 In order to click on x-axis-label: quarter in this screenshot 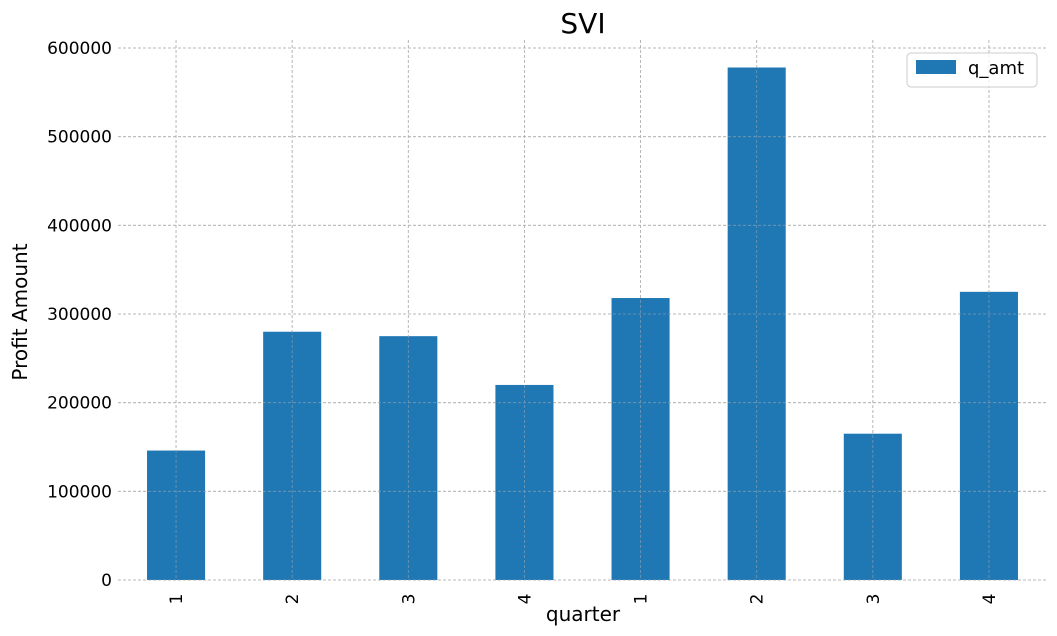, I will do `click(583, 614)`.